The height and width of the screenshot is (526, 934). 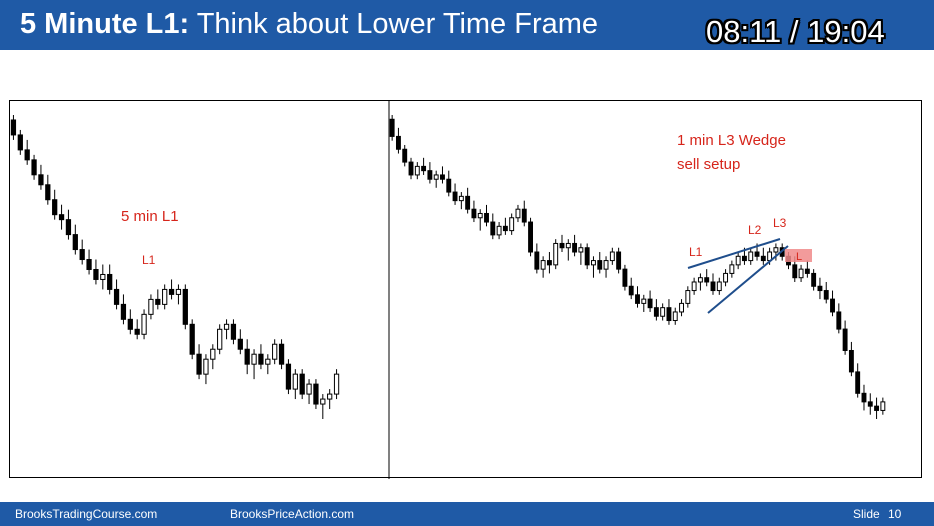 What do you see at coordinates (150, 216) in the screenshot?
I see `left-chart-annotation: 5 min L1` at bounding box center [150, 216].